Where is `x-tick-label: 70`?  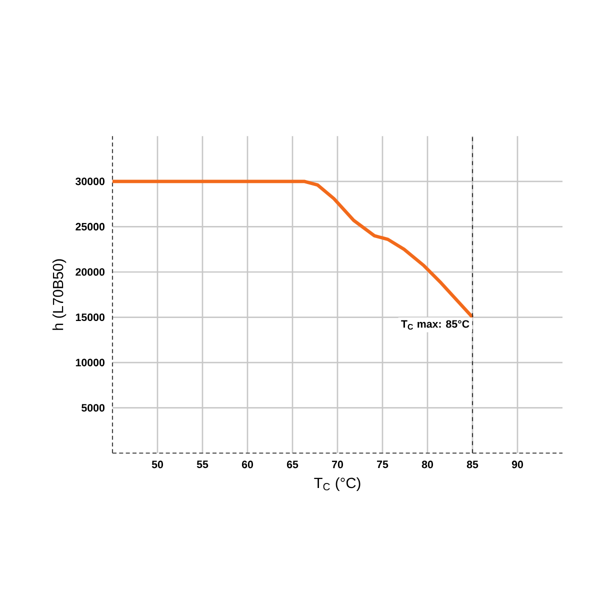
x-tick-label: 70 is located at coordinates (337, 464).